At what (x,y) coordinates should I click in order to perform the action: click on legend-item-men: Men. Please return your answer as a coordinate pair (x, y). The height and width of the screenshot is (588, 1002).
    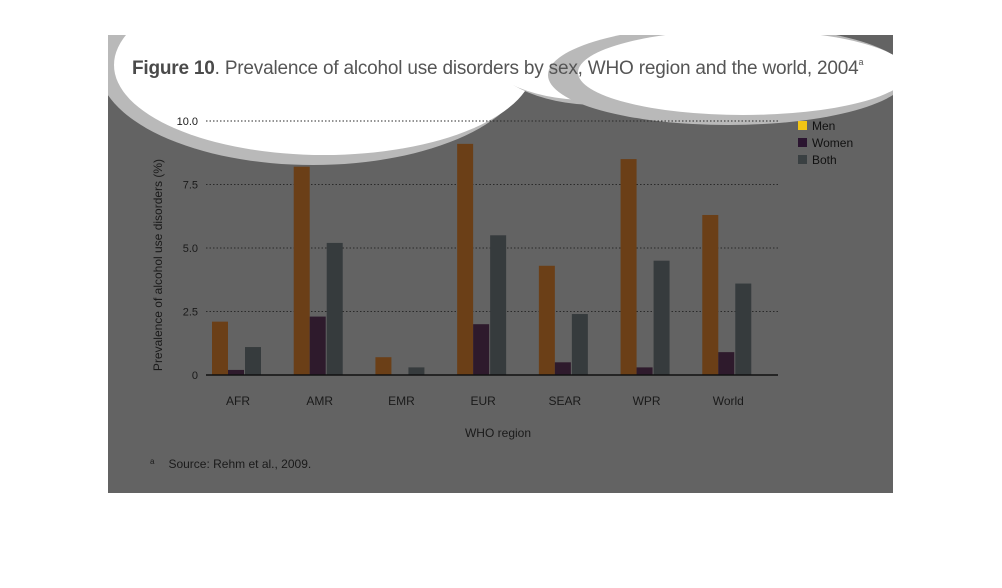
    Looking at the image, I should click on (825, 125).